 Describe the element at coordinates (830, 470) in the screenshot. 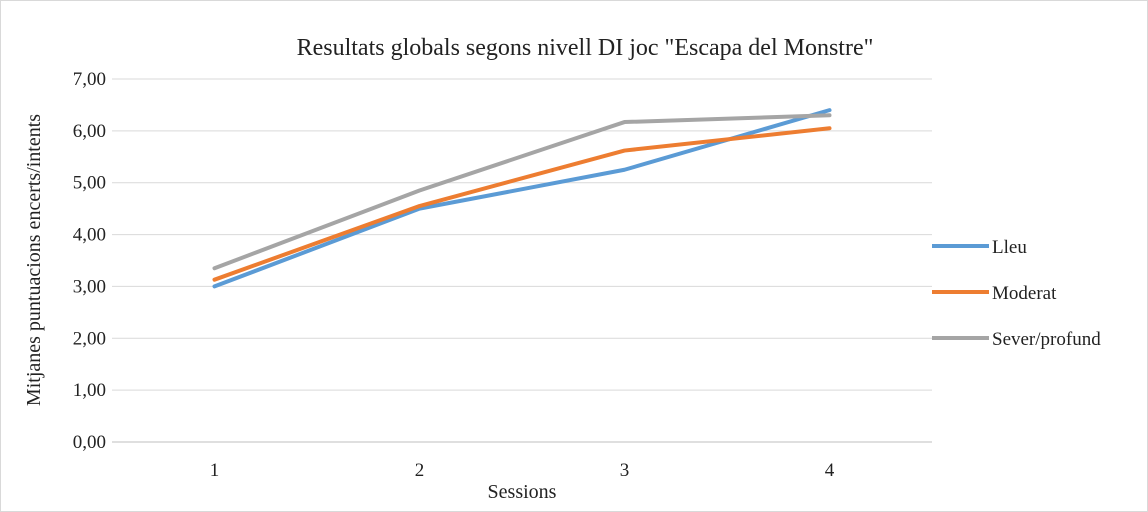

I see `x-tick-label: 4` at that location.